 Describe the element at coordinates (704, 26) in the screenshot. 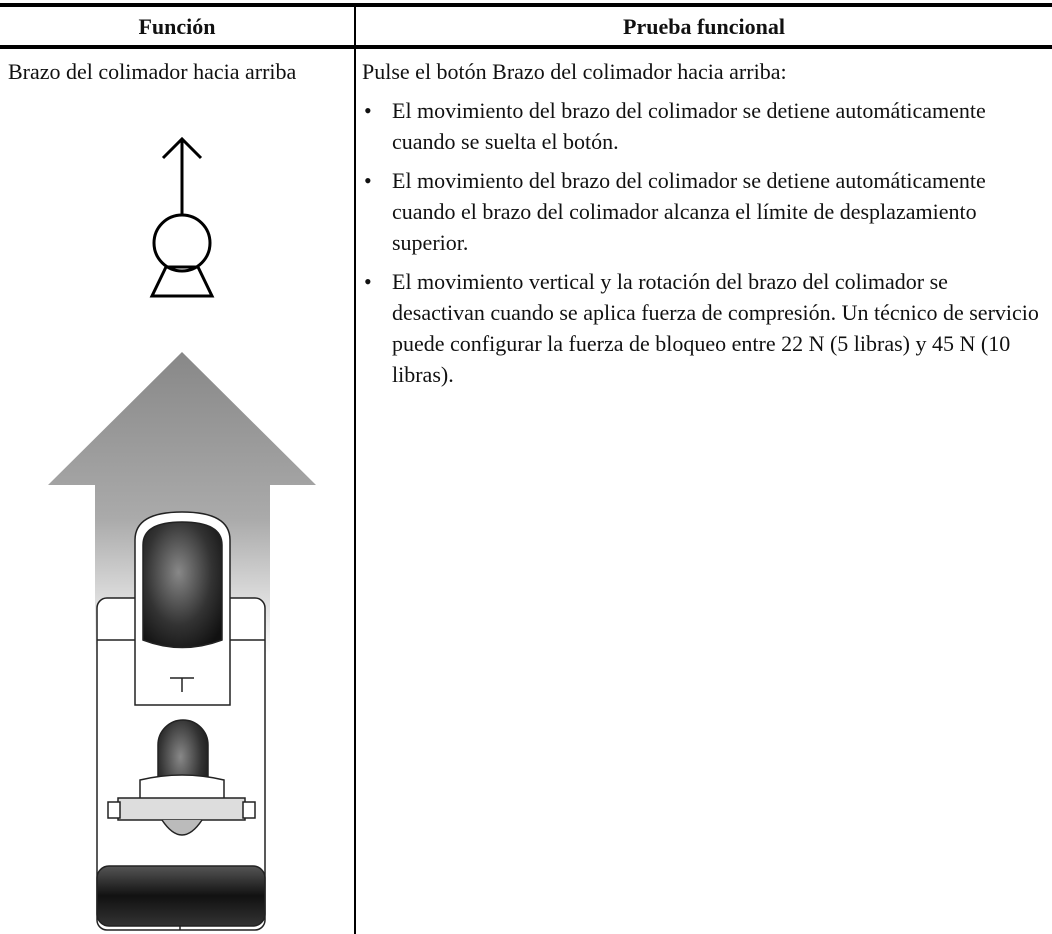

I see `header-cell: Prueba funcional` at that location.